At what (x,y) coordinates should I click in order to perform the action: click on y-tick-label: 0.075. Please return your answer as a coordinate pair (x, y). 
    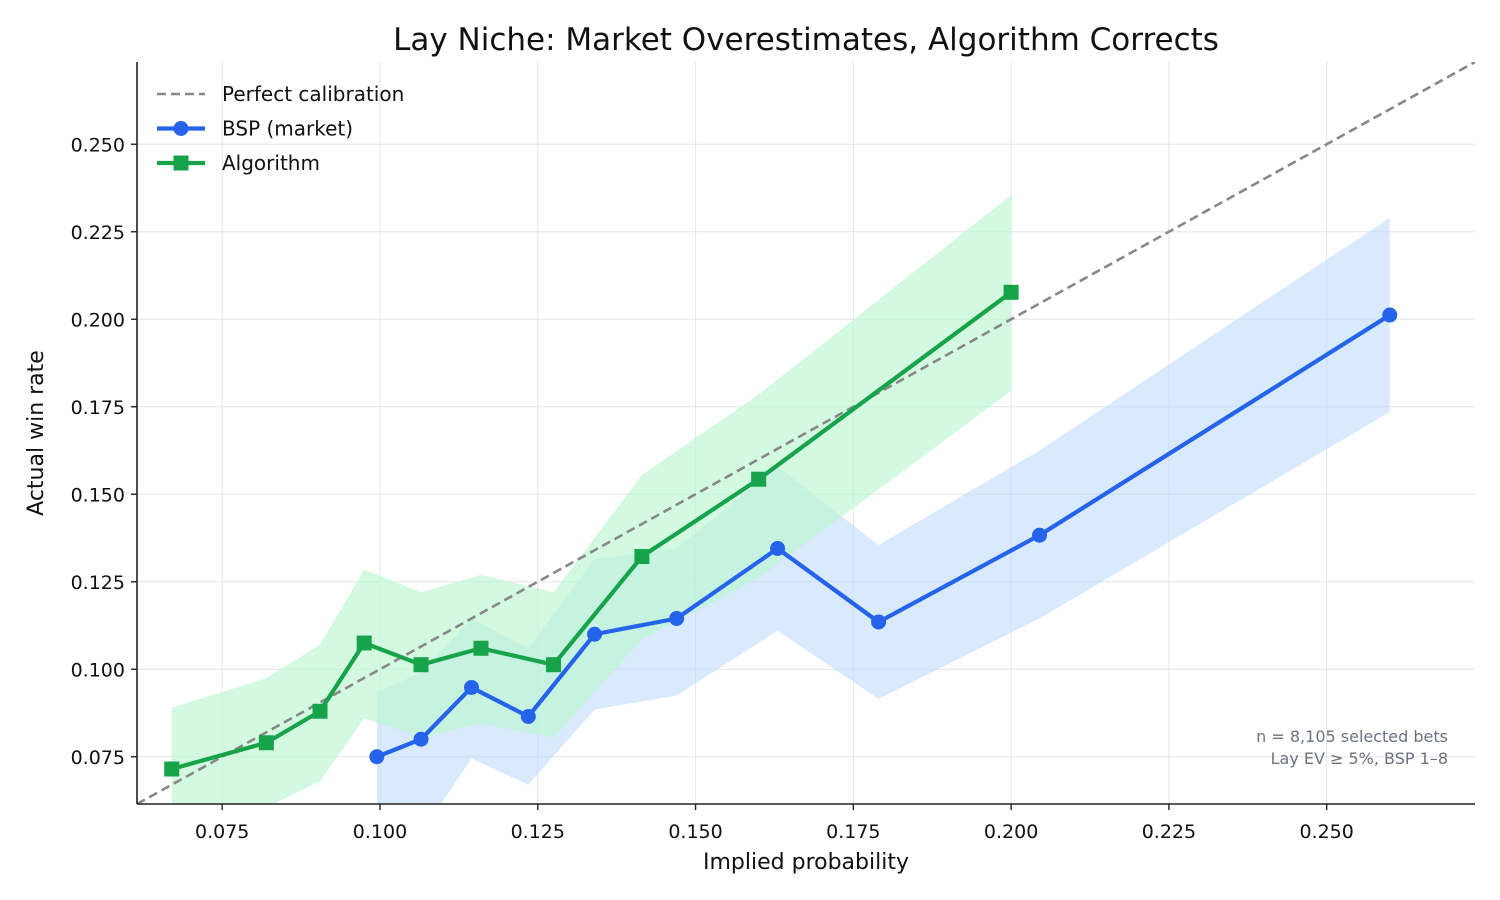
    Looking at the image, I should click on (98, 758).